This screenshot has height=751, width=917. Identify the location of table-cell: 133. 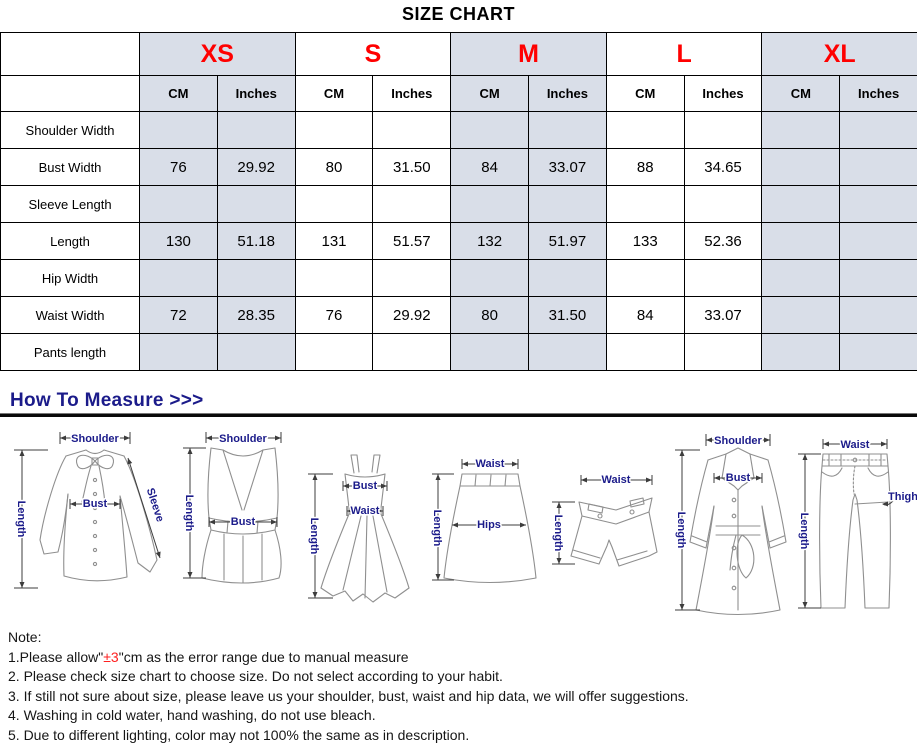
(645, 241).